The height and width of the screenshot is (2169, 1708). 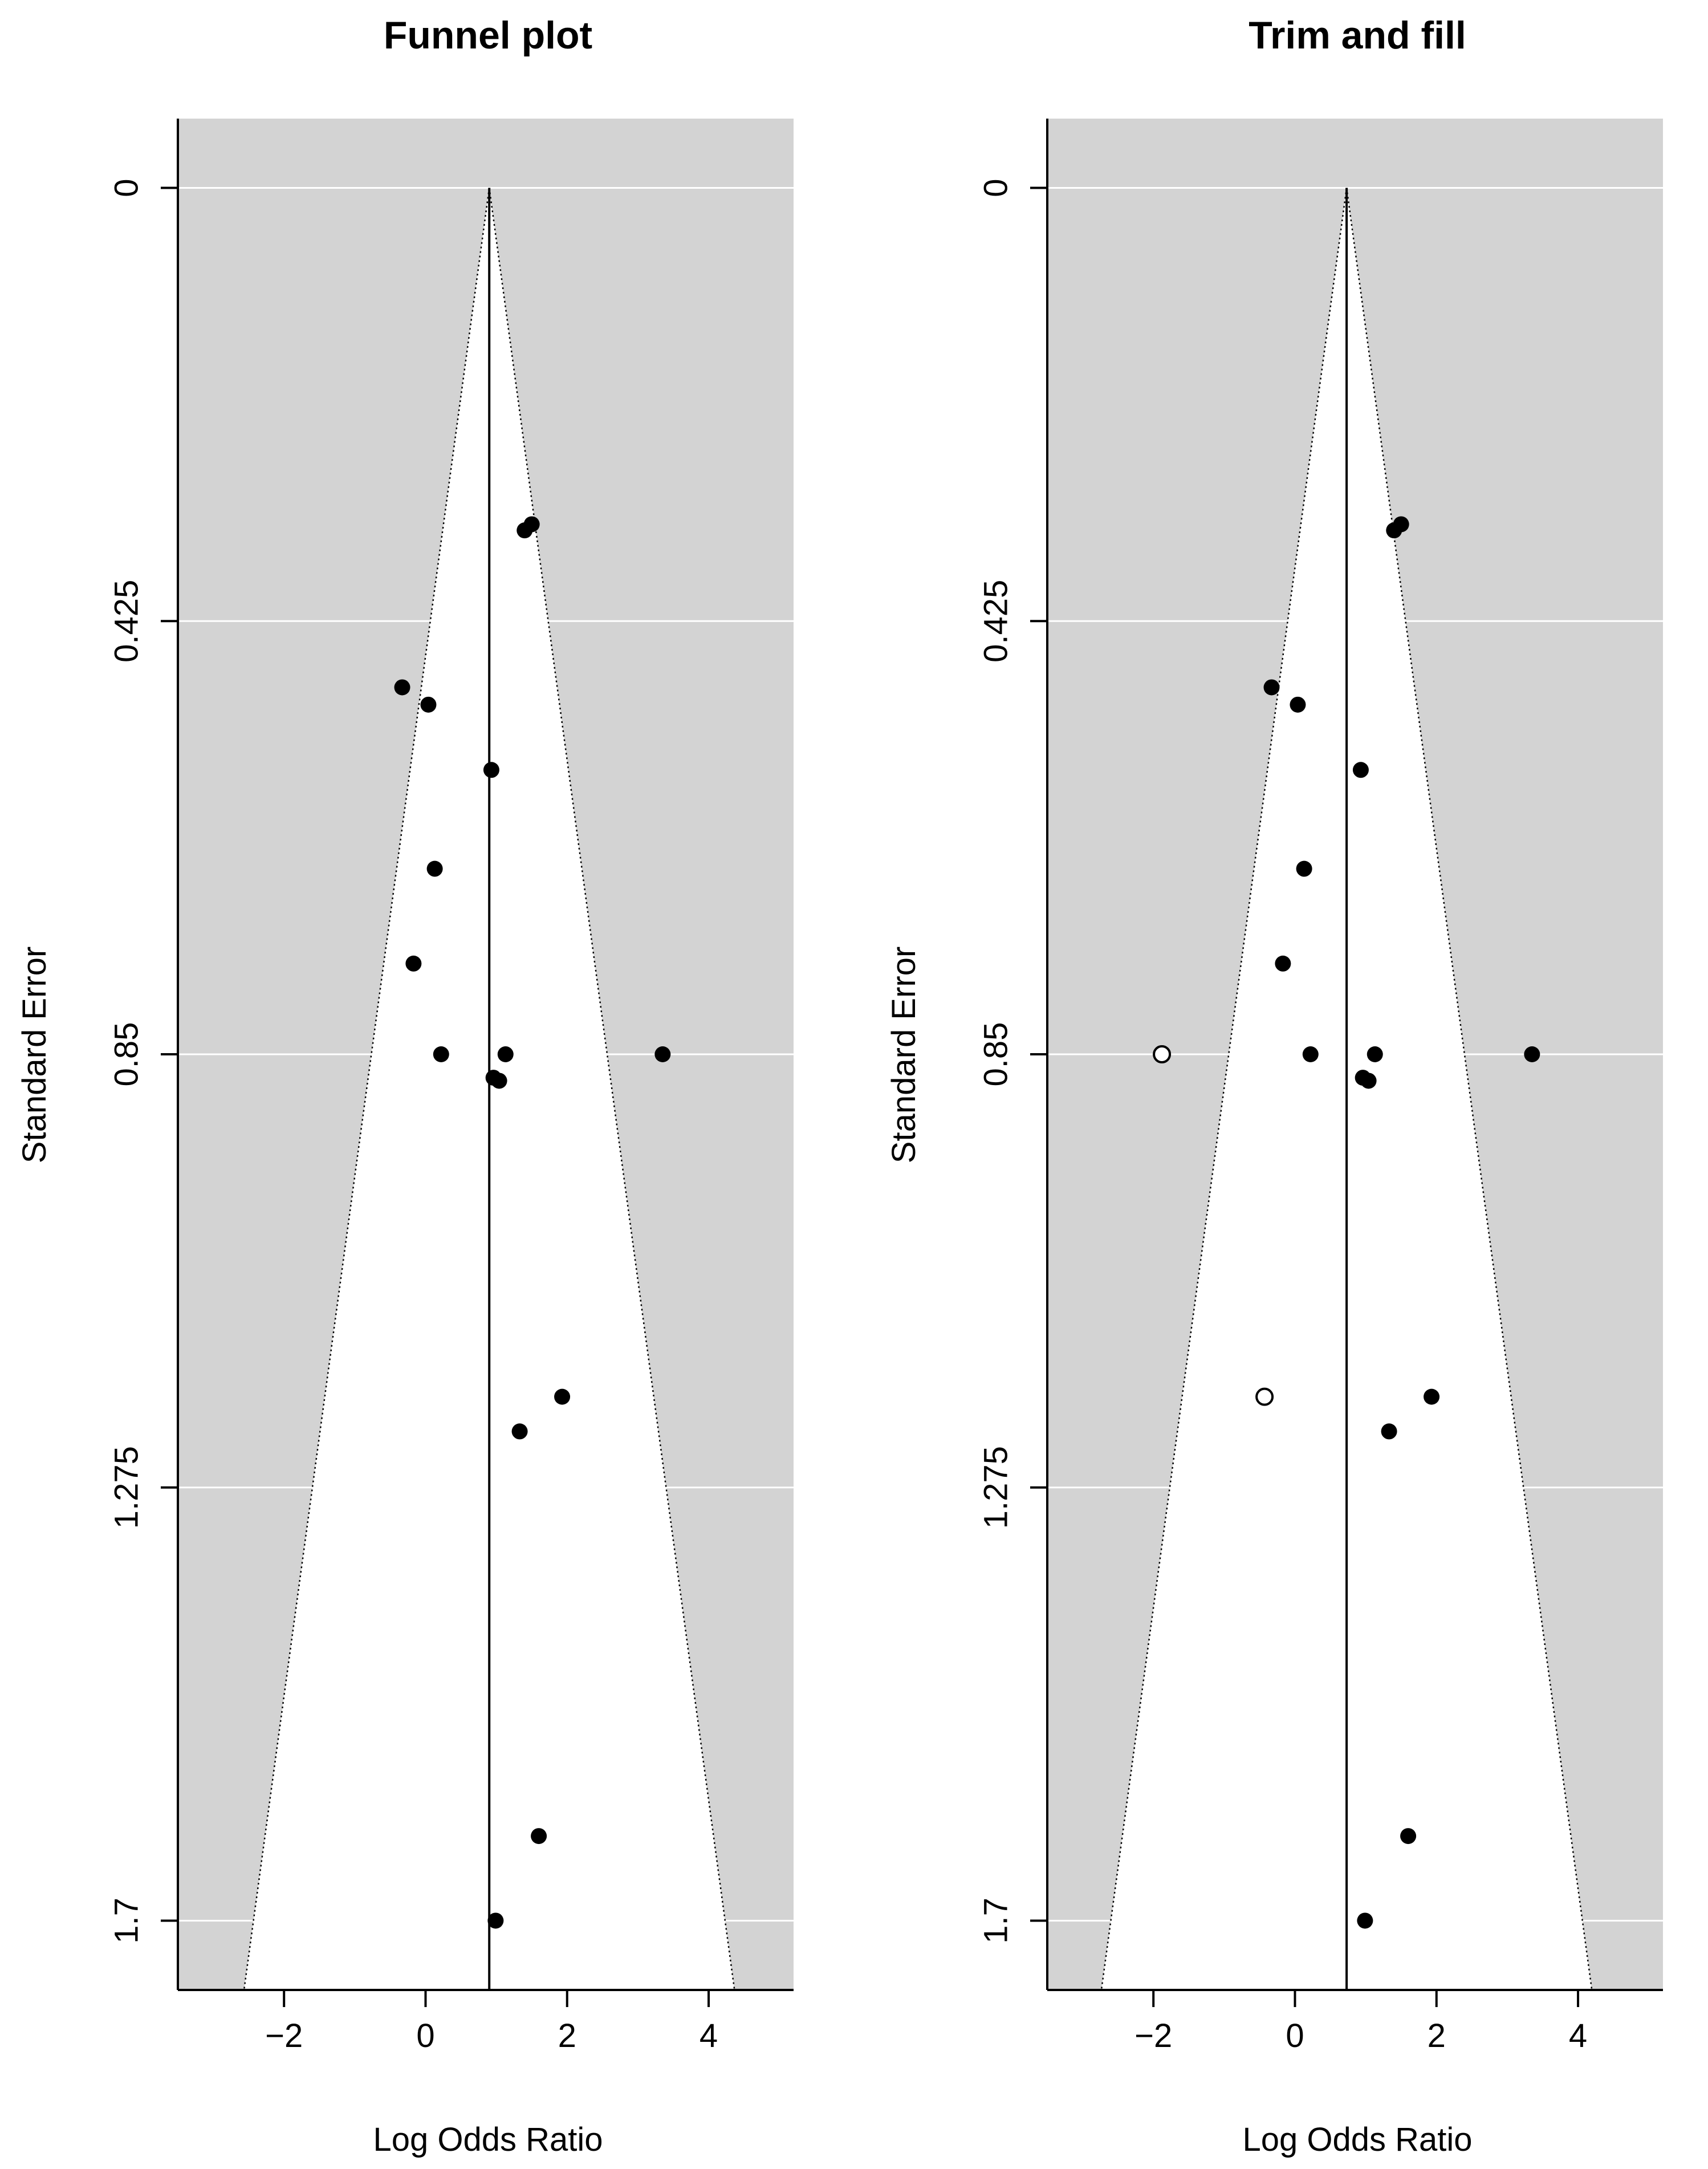 I want to click on chart-title: Trim and fill, so click(x=1357, y=35).